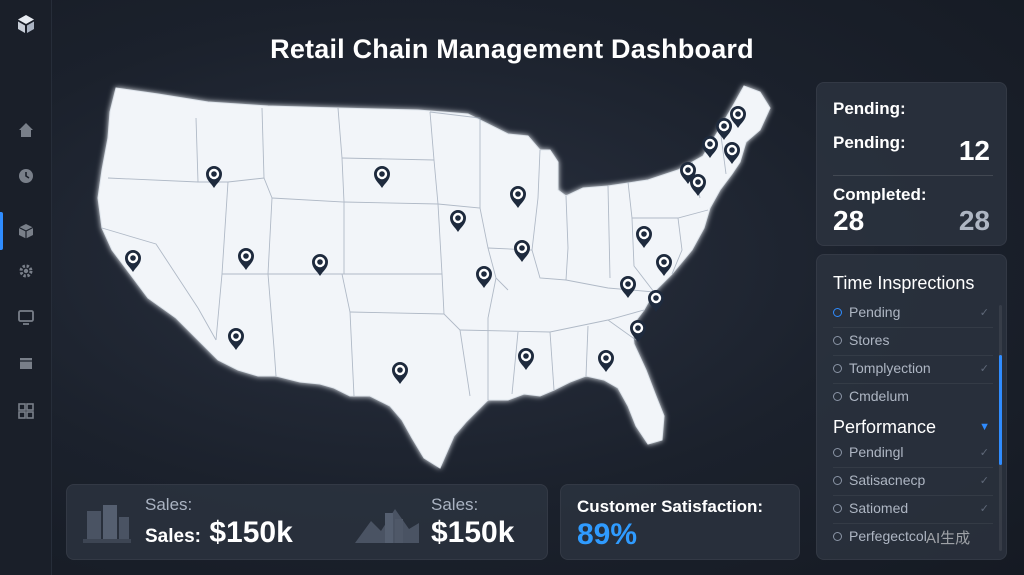 The image size is (1024, 575). I want to click on package-icon, so click(26, 363).